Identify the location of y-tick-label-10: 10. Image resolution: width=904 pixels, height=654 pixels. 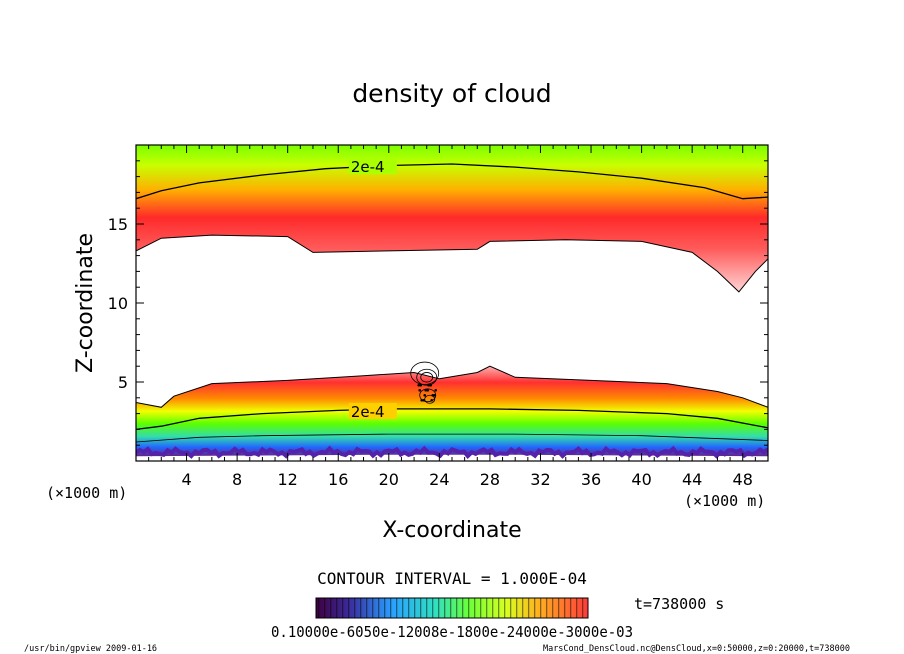
(118, 303).